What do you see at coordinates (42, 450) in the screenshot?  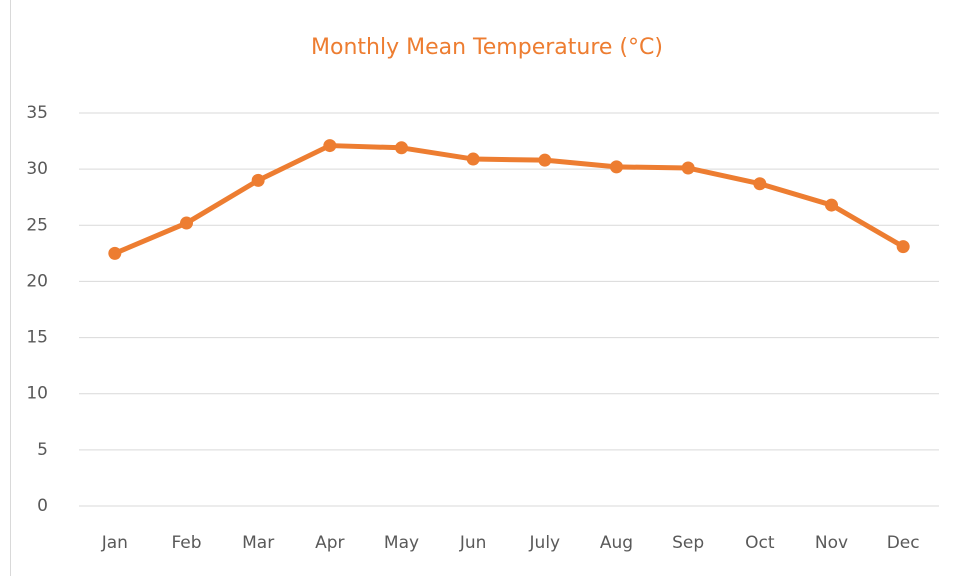 I see `y-tick-label: 5` at bounding box center [42, 450].